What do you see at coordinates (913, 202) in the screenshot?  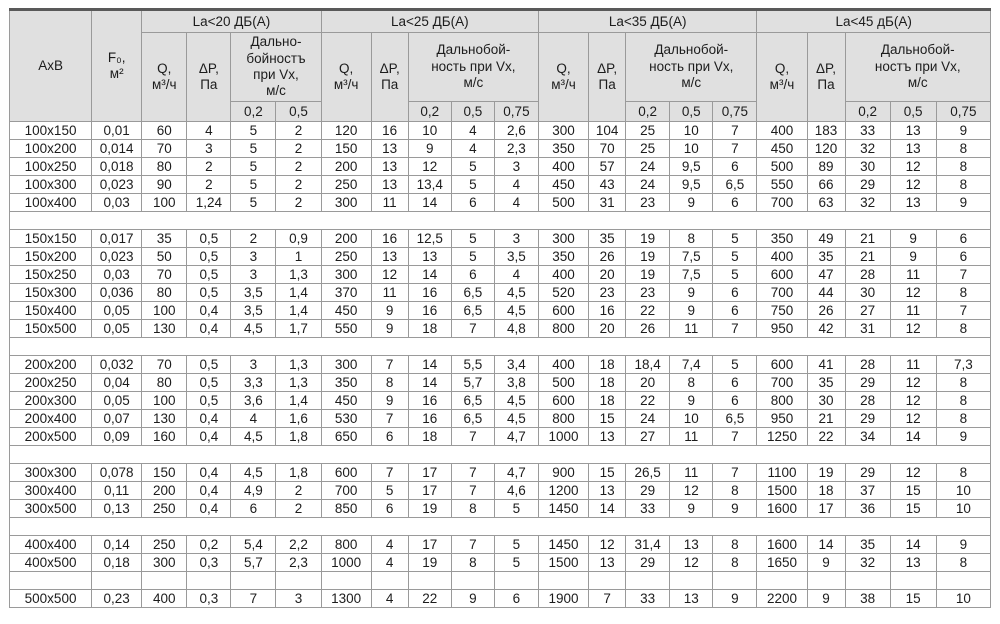 I see `table-cell: 13` at bounding box center [913, 202].